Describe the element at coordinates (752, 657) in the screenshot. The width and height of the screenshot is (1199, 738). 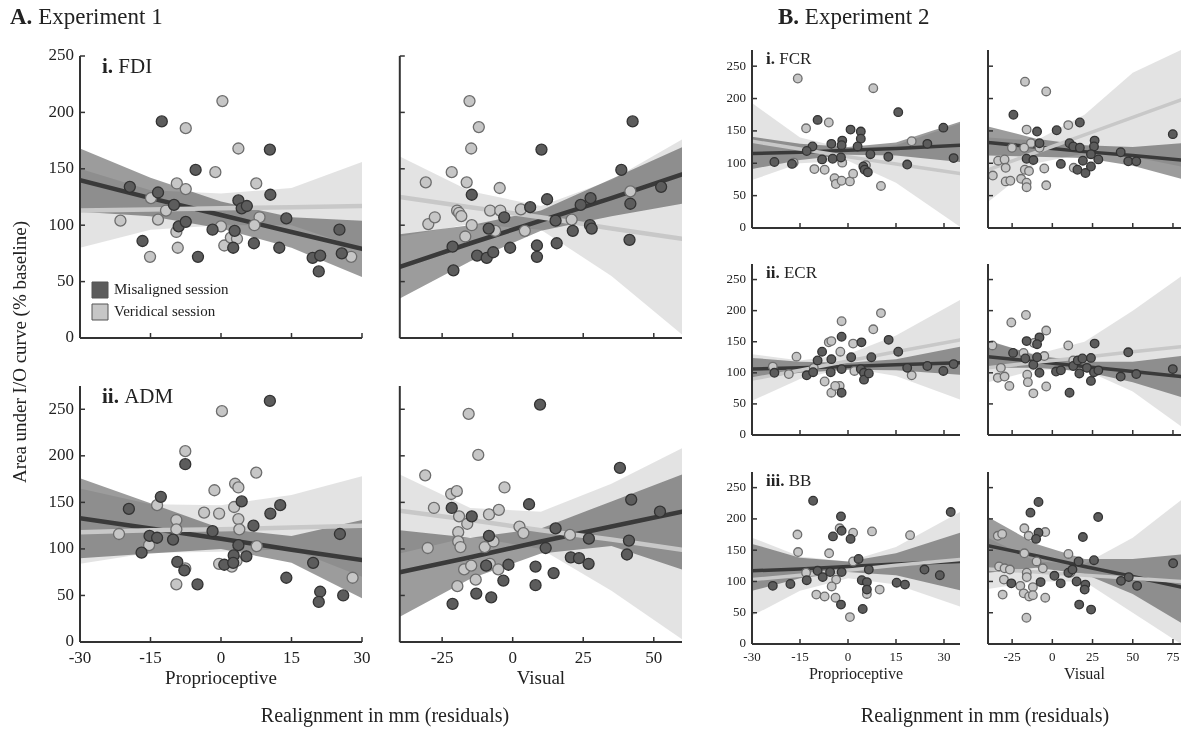
I see `x-tick-label: -30` at that location.